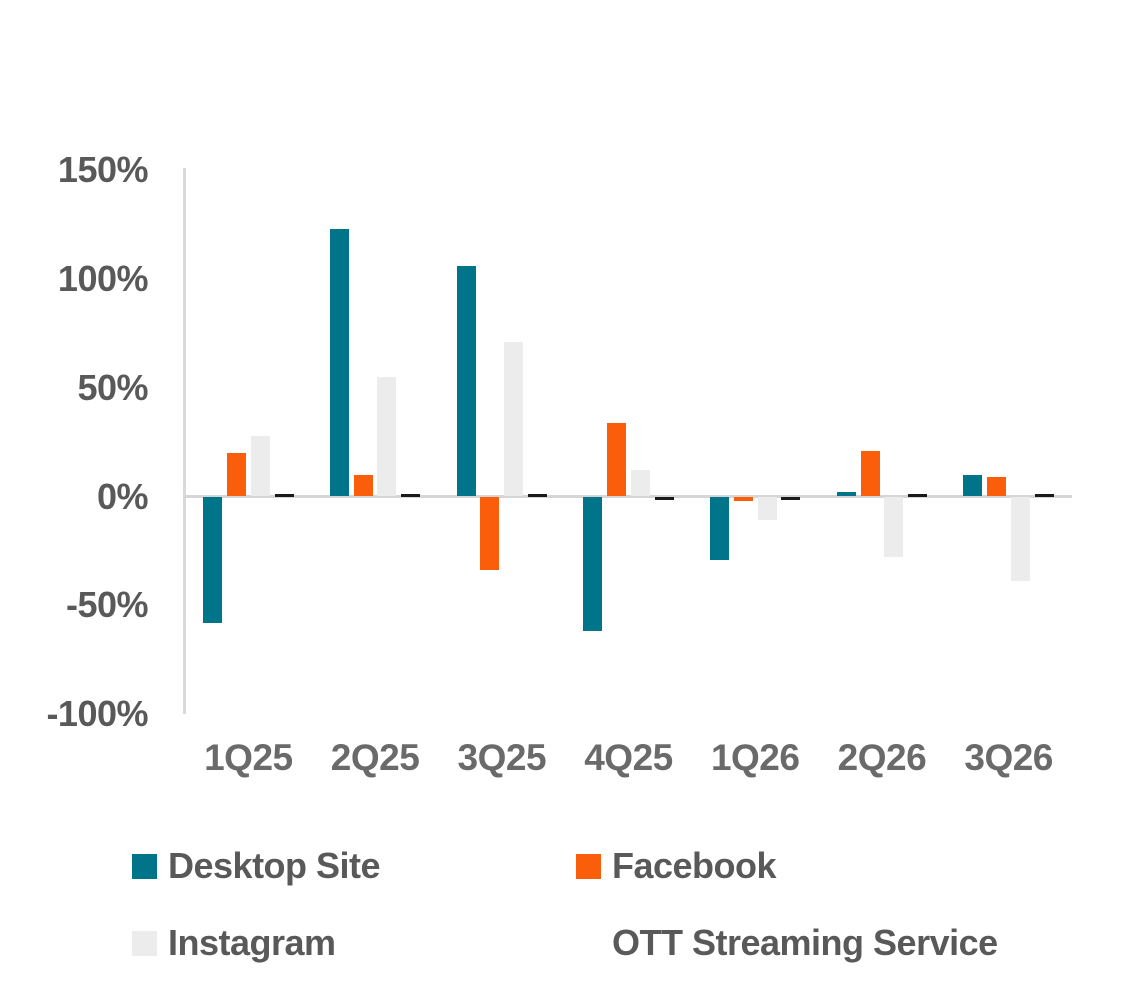 Image resolution: width=1127 pixels, height=999 pixels. What do you see at coordinates (284, 495) in the screenshot?
I see `bar-ott-streaming-service-1q25` at bounding box center [284, 495].